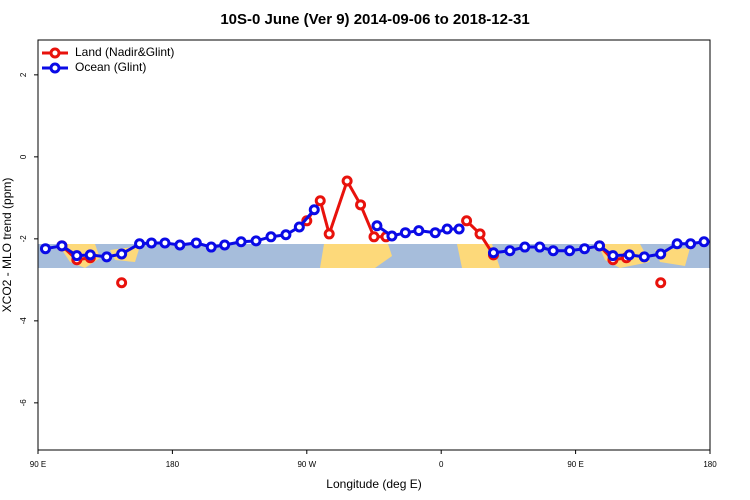 Image resolution: width=750 pixels, height=500 pixels. What do you see at coordinates (23, 403) in the screenshot?
I see `y-tick-label: -6` at bounding box center [23, 403].